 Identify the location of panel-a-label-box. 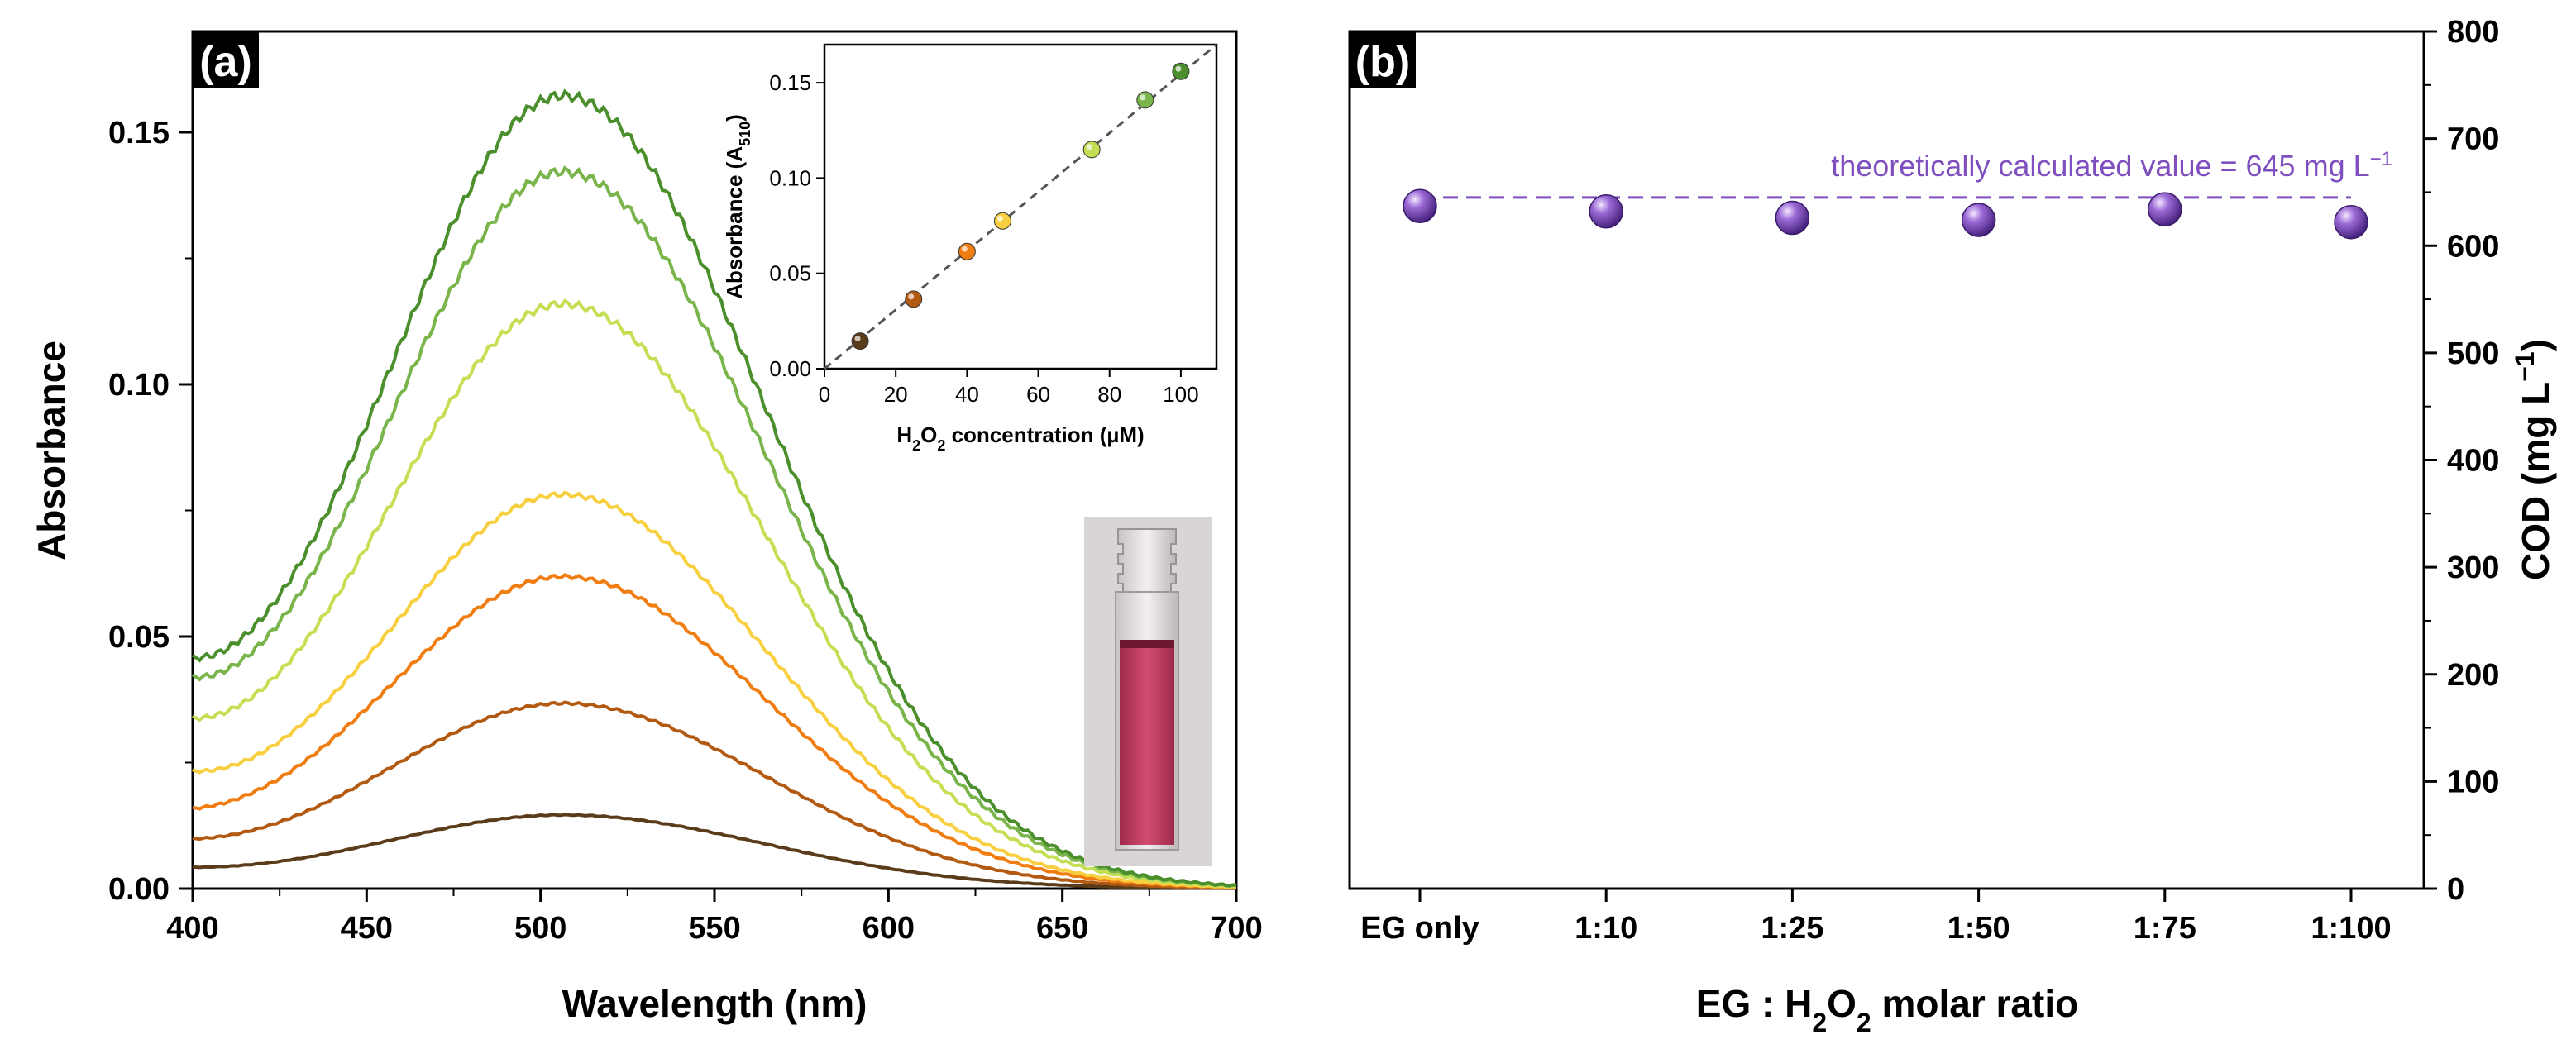
(226, 59).